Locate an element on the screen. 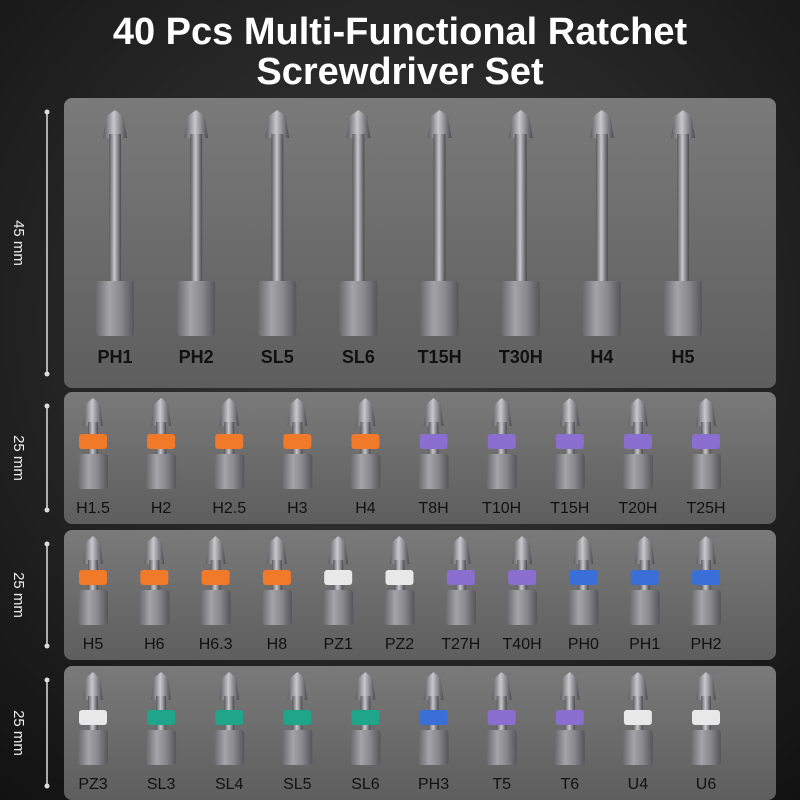 The height and width of the screenshot is (800, 800). bit-label: T27H is located at coordinates (460, 644).